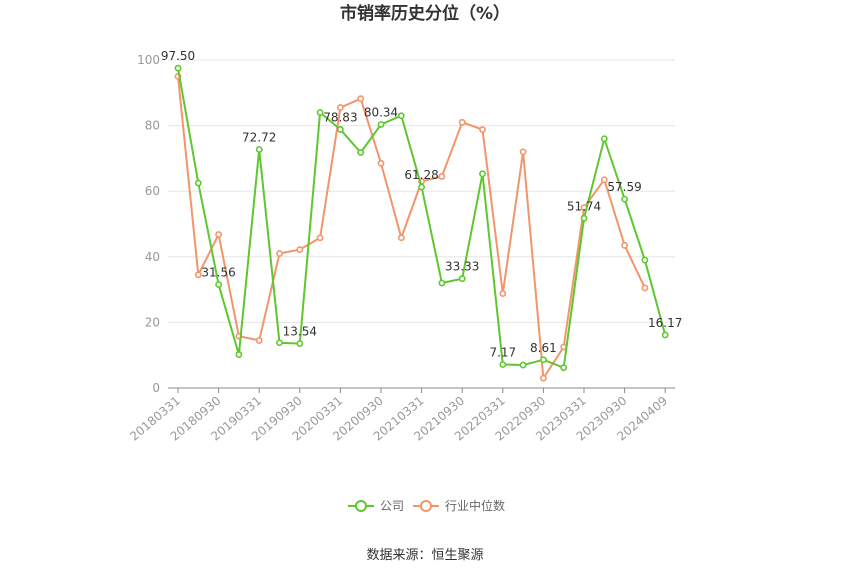 Image resolution: width=850 pixels, height=575 pixels. Describe the element at coordinates (502, 352) in the screenshot. I see `company-data-label: 7.17` at that location.